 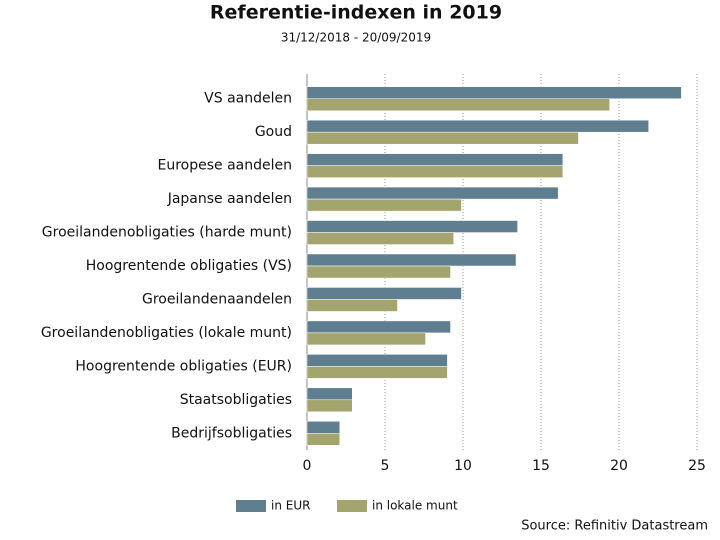 I want to click on x-tick-label: 5, so click(x=385, y=466).